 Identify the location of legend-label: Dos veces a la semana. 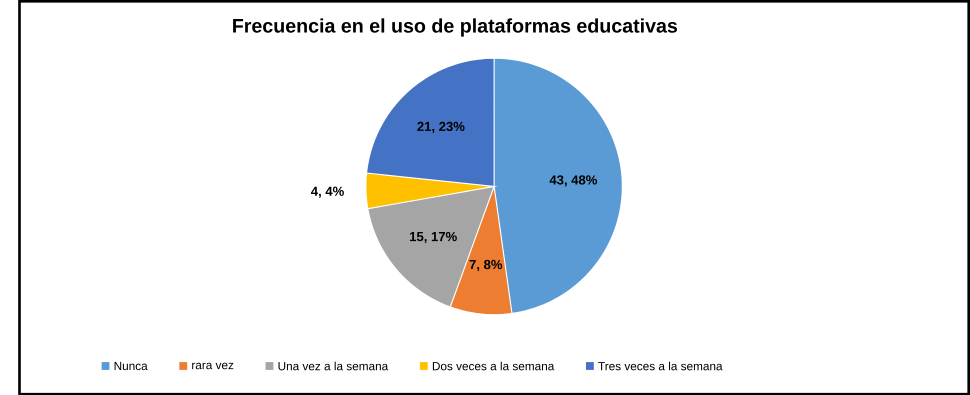
(493, 365).